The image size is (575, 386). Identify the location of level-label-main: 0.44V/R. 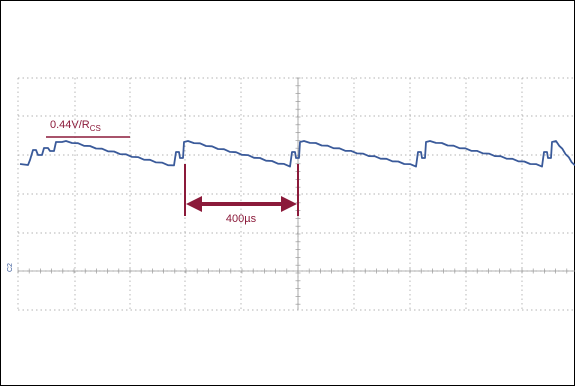
(70, 125).